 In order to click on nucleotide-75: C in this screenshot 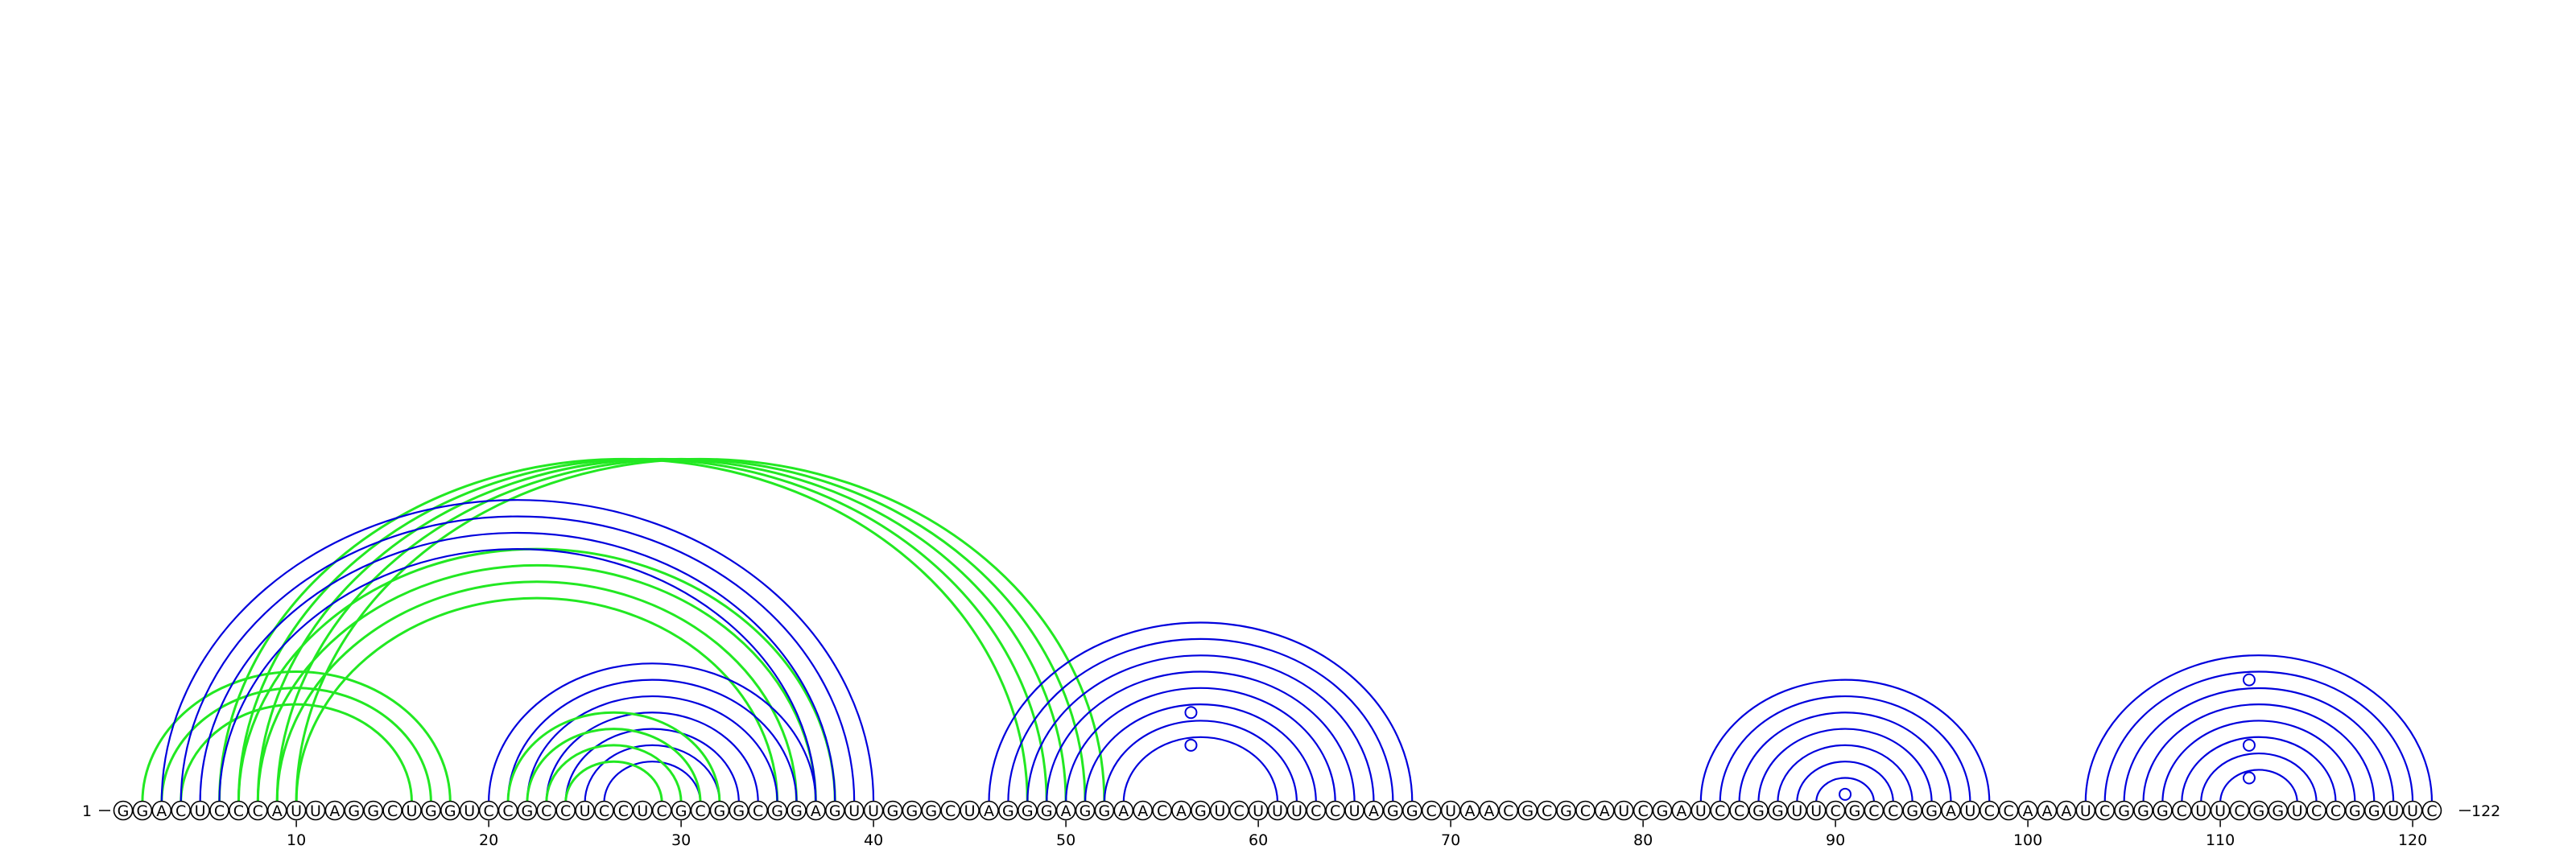, I will do `click(1547, 811)`.